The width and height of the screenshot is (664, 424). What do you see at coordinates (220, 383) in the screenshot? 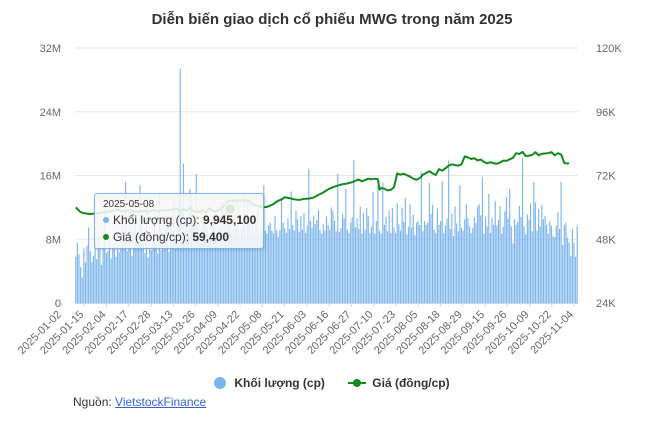
I see `legend-volume-swatch-icon` at bounding box center [220, 383].